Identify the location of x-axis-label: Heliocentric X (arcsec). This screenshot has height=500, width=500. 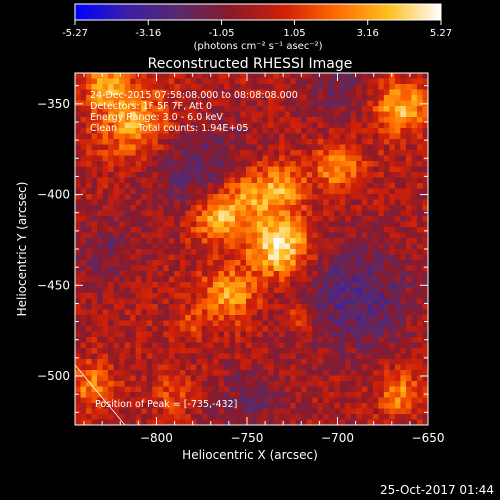
(250, 455).